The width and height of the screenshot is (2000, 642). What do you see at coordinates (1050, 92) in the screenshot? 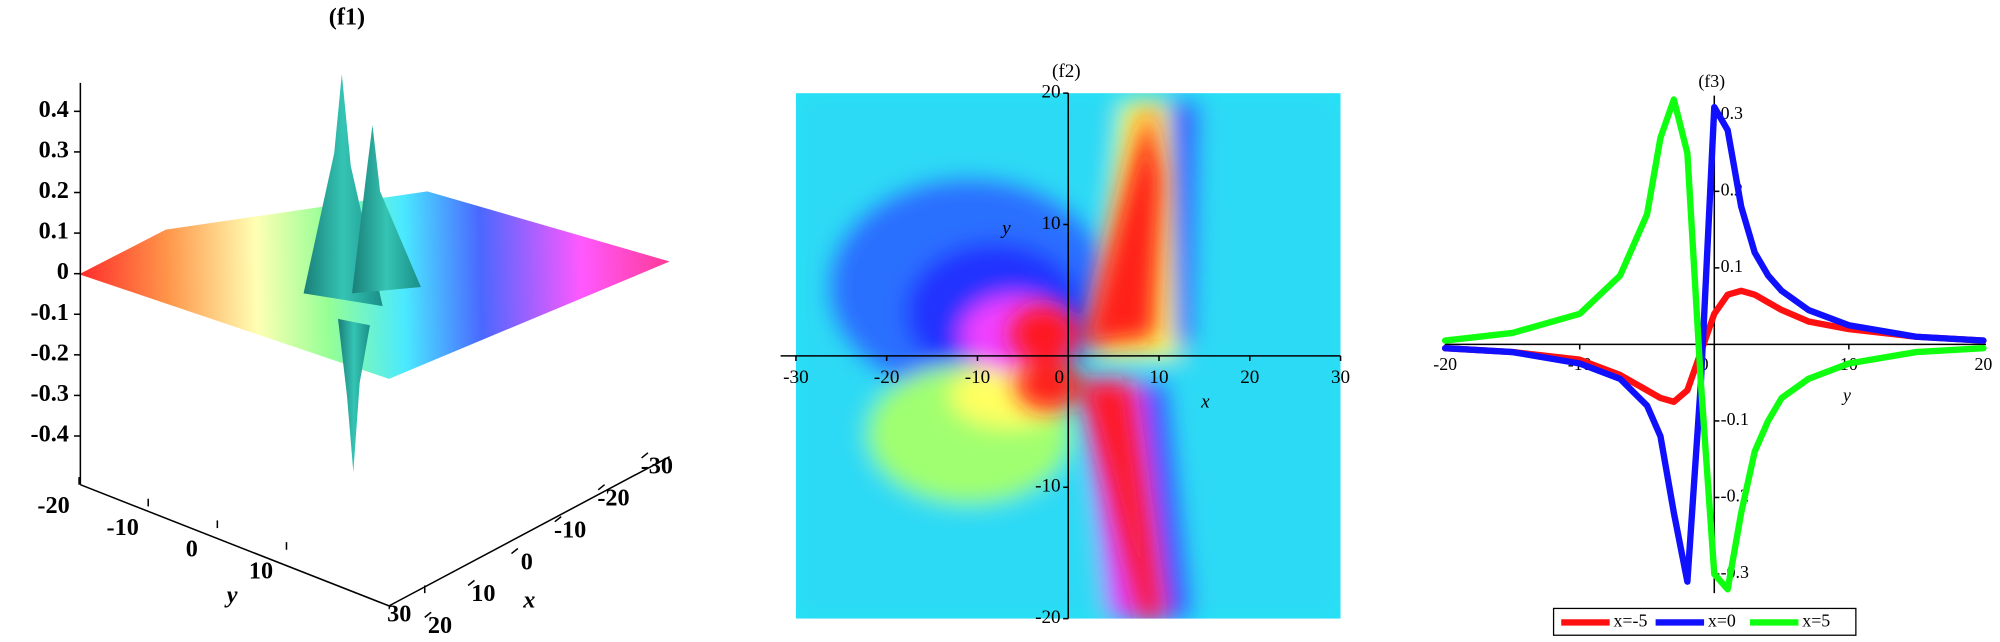
I see `y-tick-label: 20` at bounding box center [1050, 92].